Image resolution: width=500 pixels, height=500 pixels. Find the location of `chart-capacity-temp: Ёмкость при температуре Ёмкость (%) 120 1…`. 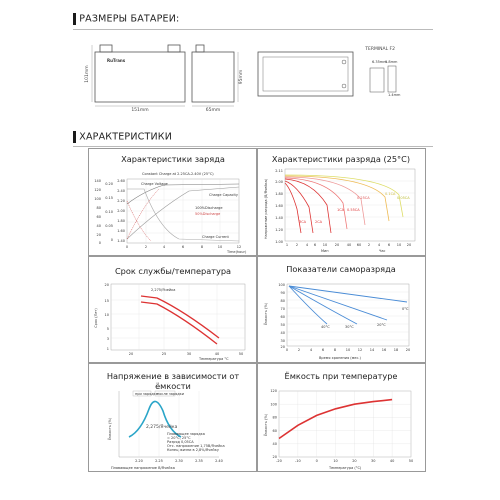

chart-capacity-temp: Ёмкость при температуре Ёмкость (%) 120 1… is located at coordinates (341, 417).